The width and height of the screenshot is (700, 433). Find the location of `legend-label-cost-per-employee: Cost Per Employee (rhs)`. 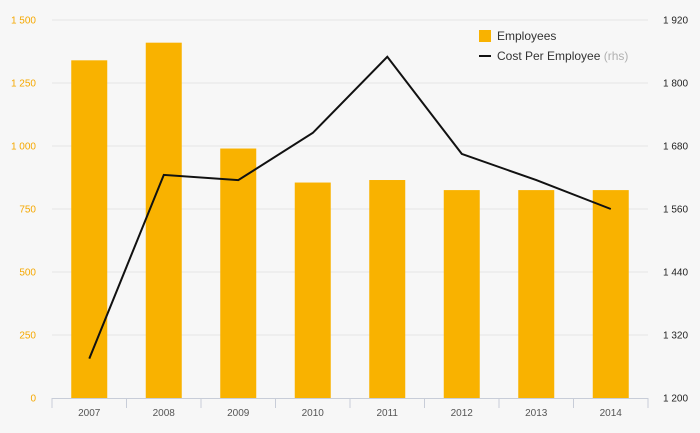

legend-label-cost-per-employee: Cost Per Employee (rhs) is located at coordinates (562, 56).